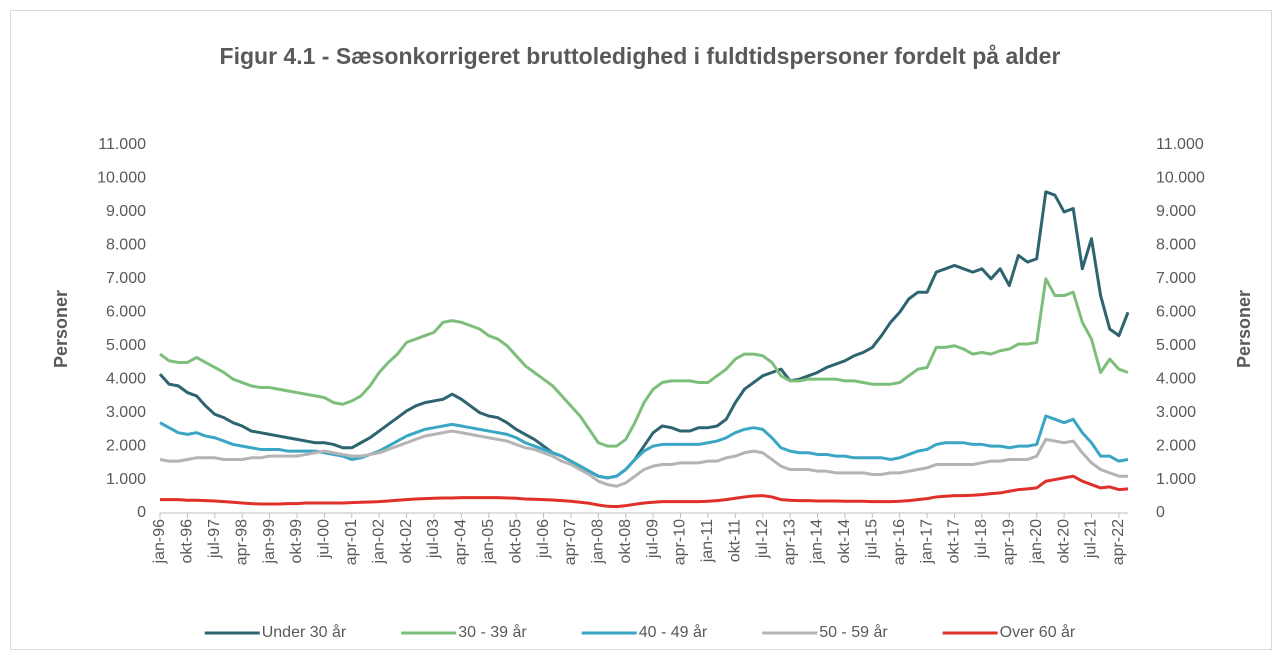 The width and height of the screenshot is (1284, 661). What do you see at coordinates (488, 542) in the screenshot?
I see `x-tick-label: jan-05` at bounding box center [488, 542].